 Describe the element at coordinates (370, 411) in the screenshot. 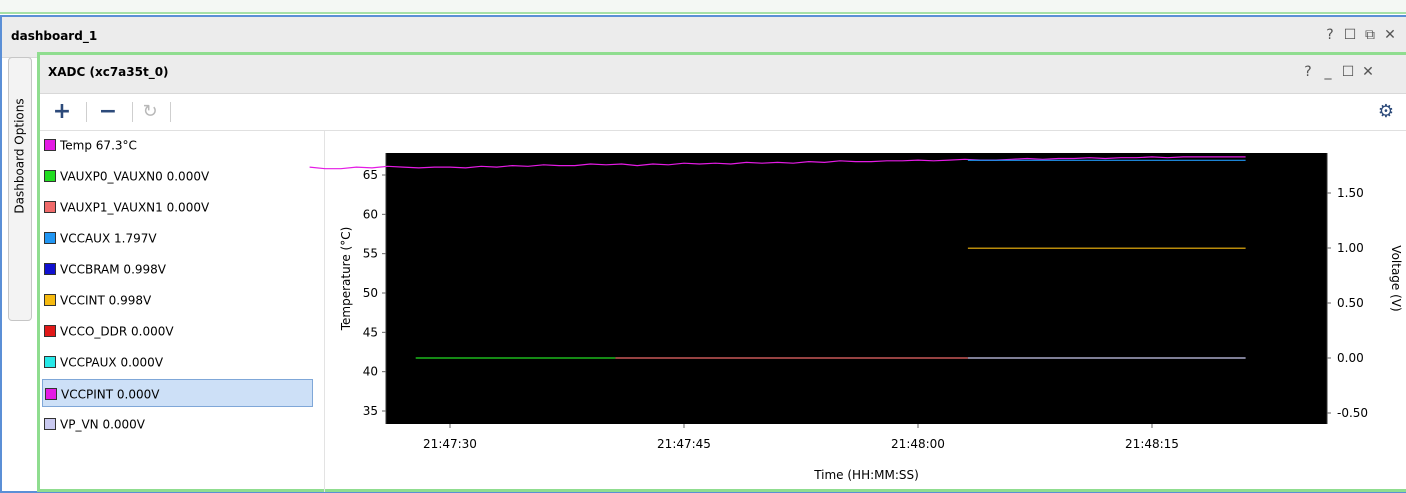

I see `y-tick-label: 35` at that location.